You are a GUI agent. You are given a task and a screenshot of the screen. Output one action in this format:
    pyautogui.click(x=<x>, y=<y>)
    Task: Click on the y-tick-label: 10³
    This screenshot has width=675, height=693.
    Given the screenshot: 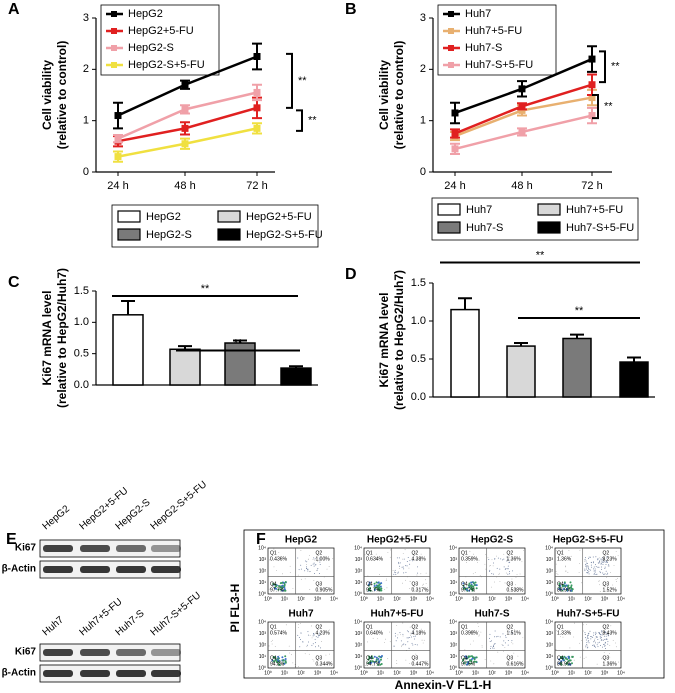 What is the action you would take?
    pyautogui.click(x=359, y=634)
    